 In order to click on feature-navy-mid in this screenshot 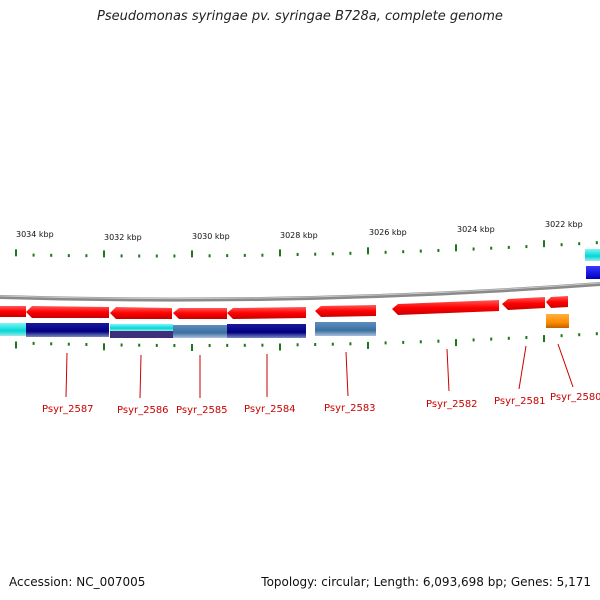, I will do `click(141, 334)`.